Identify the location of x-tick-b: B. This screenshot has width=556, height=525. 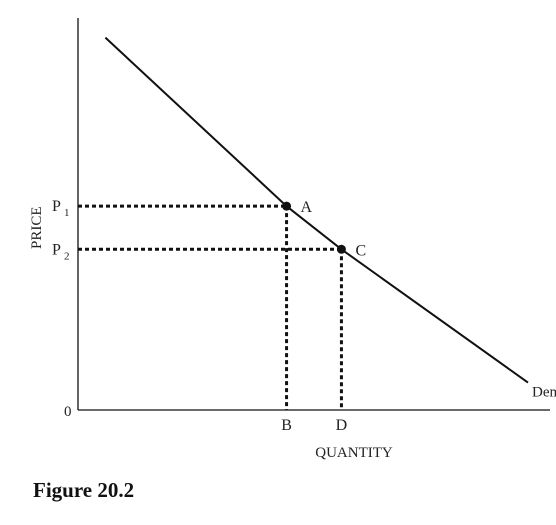
(286, 425).